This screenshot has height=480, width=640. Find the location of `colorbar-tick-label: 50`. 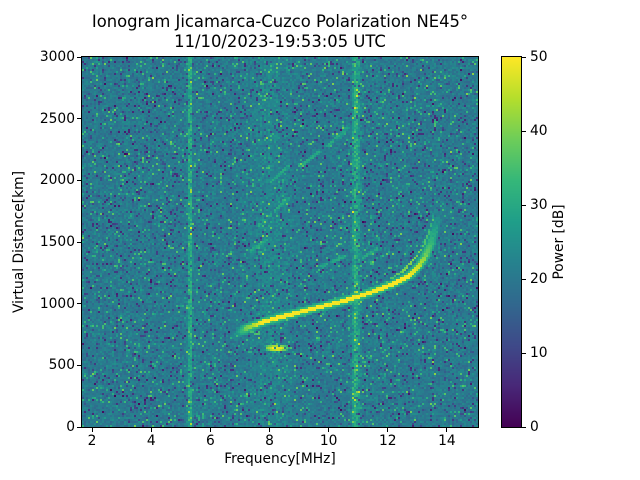

colorbar-tick-label: 50 is located at coordinates (539, 57).